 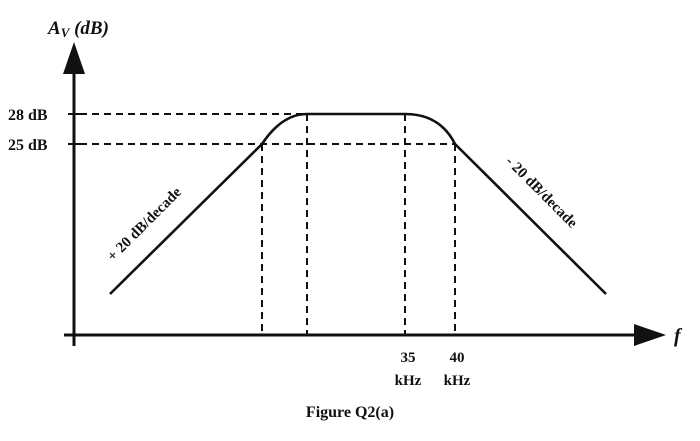 What do you see at coordinates (678, 336) in the screenshot?
I see `x-axis-label: f` at bounding box center [678, 336].